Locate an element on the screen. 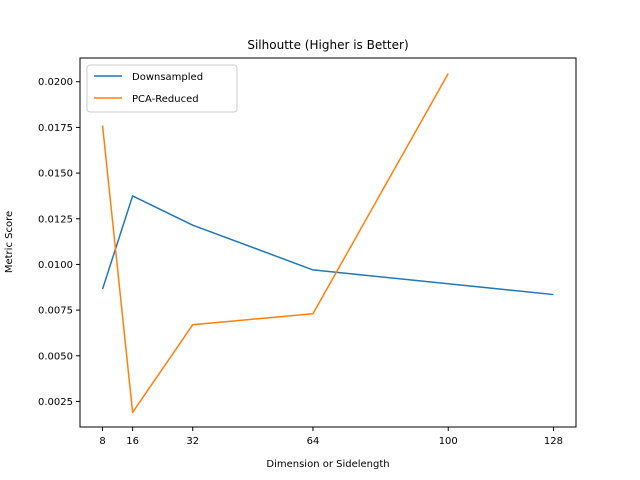  x-axis-ticks: 8 16 32 64 100 128 is located at coordinates (331, 437).